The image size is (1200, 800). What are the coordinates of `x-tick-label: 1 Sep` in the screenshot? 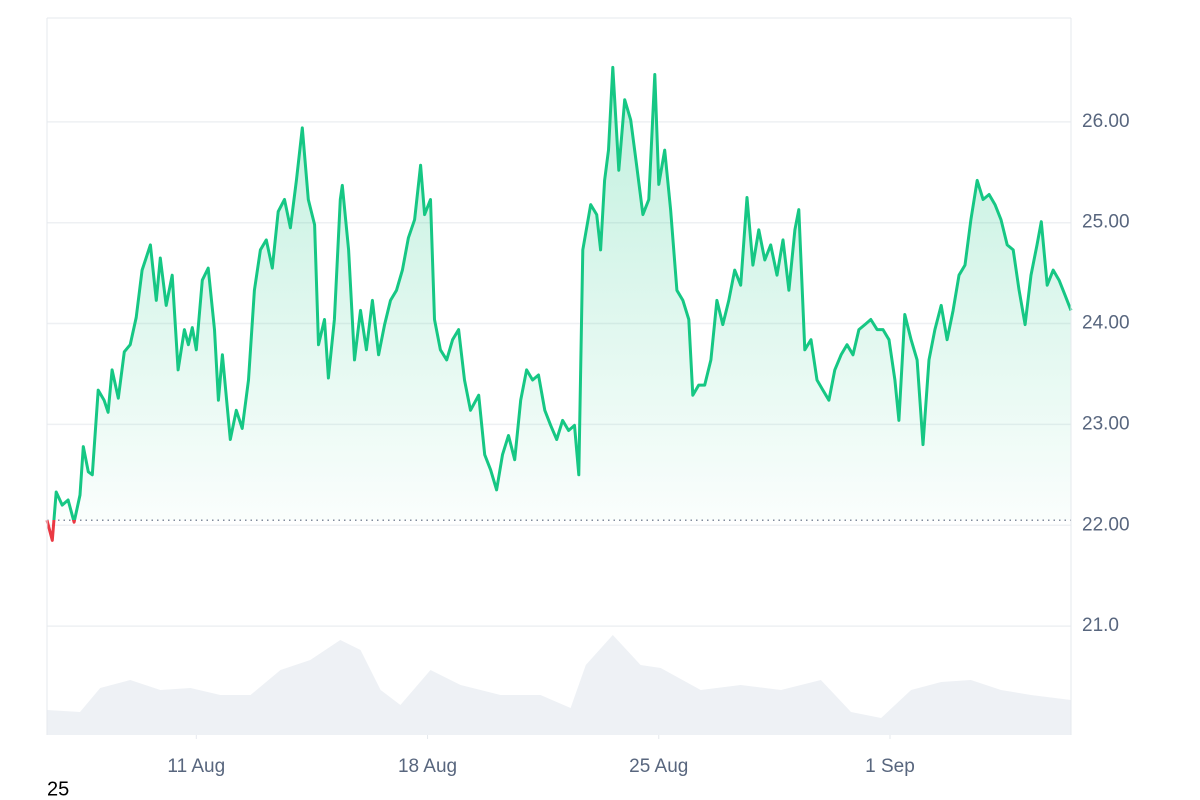 It's located at (890, 766).